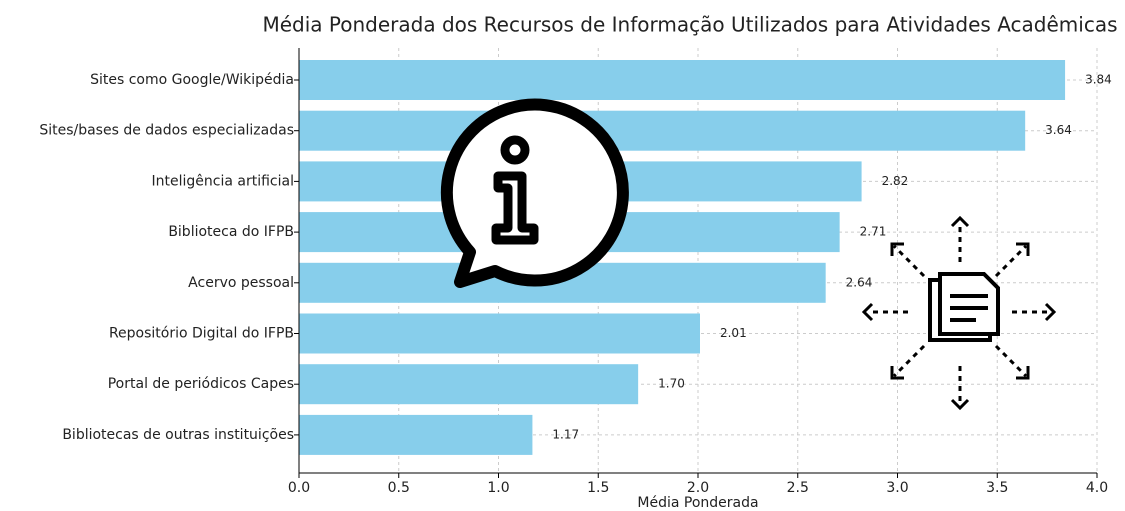 The width and height of the screenshot is (1125, 511). What do you see at coordinates (895, 181) in the screenshot?
I see `value-label: 2.82` at bounding box center [895, 181].